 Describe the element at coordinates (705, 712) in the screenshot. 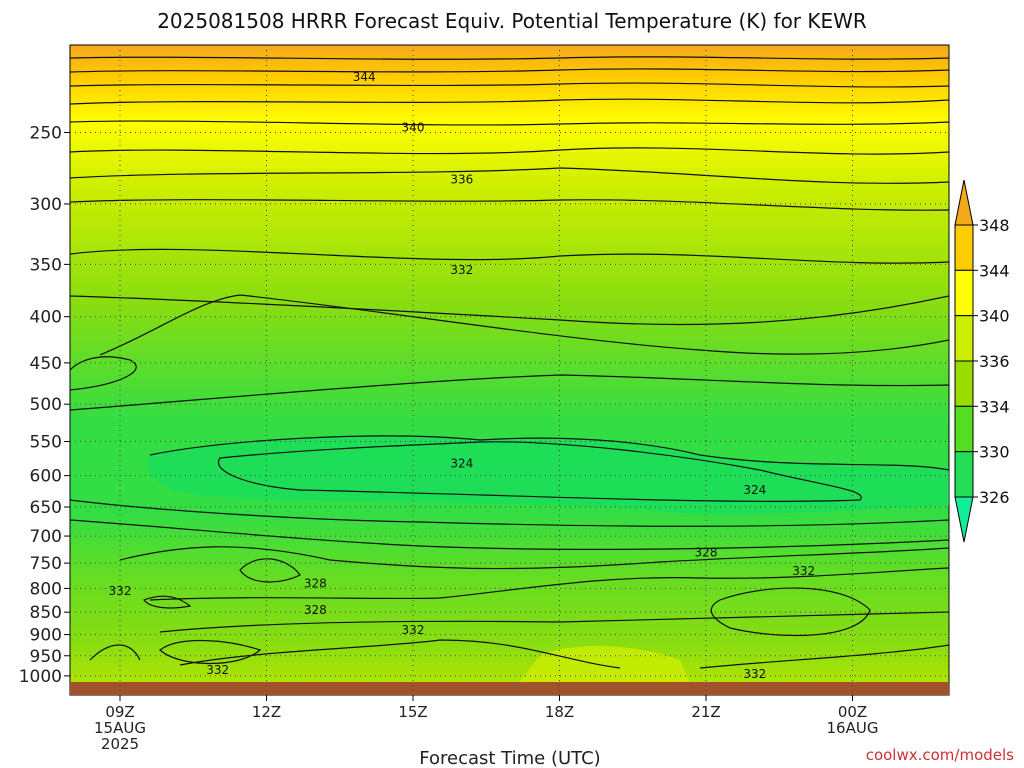

I see `x-tick-label: 21Z` at that location.